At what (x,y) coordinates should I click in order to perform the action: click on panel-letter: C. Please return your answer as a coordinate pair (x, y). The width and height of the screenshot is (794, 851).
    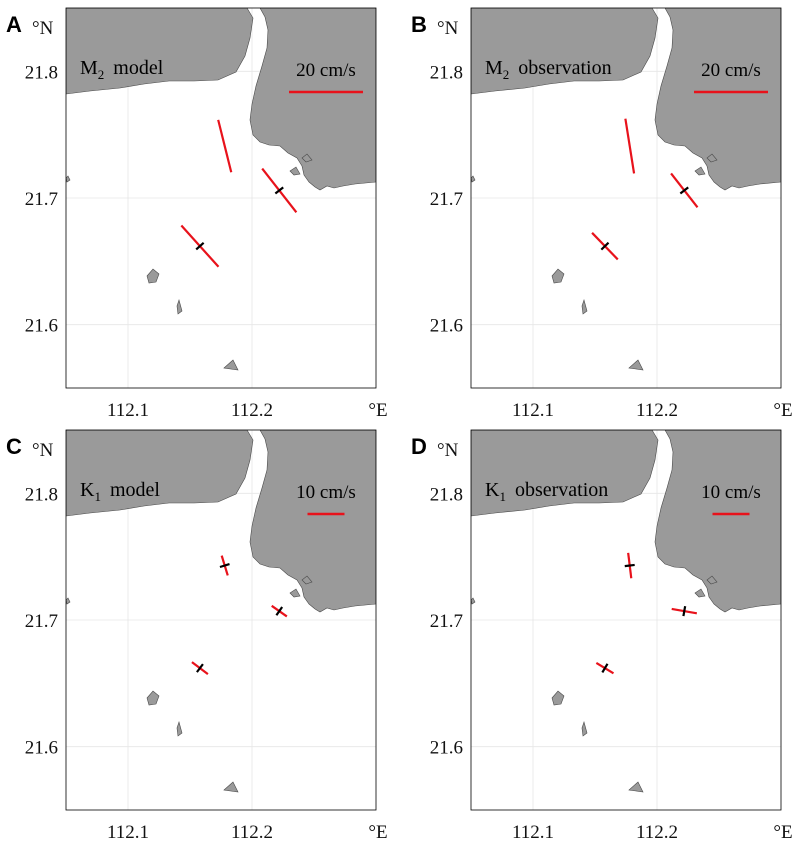
    Looking at the image, I should click on (14, 446).